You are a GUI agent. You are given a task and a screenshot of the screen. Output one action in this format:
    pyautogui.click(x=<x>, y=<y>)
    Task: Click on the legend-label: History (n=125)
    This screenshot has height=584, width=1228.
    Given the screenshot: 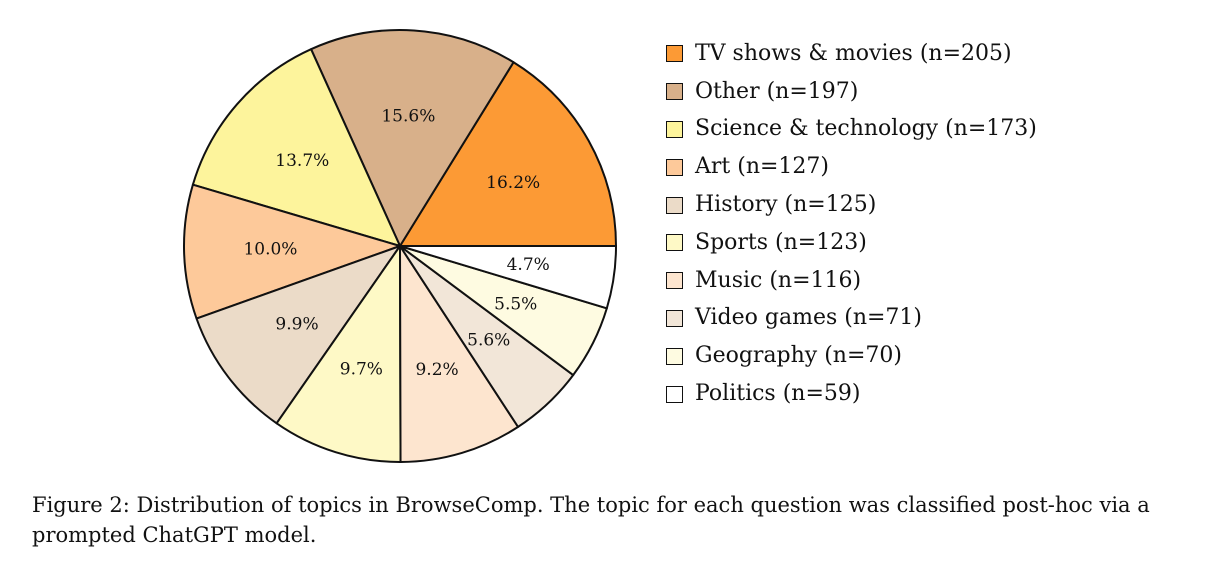 What is the action you would take?
    pyautogui.click(x=786, y=205)
    